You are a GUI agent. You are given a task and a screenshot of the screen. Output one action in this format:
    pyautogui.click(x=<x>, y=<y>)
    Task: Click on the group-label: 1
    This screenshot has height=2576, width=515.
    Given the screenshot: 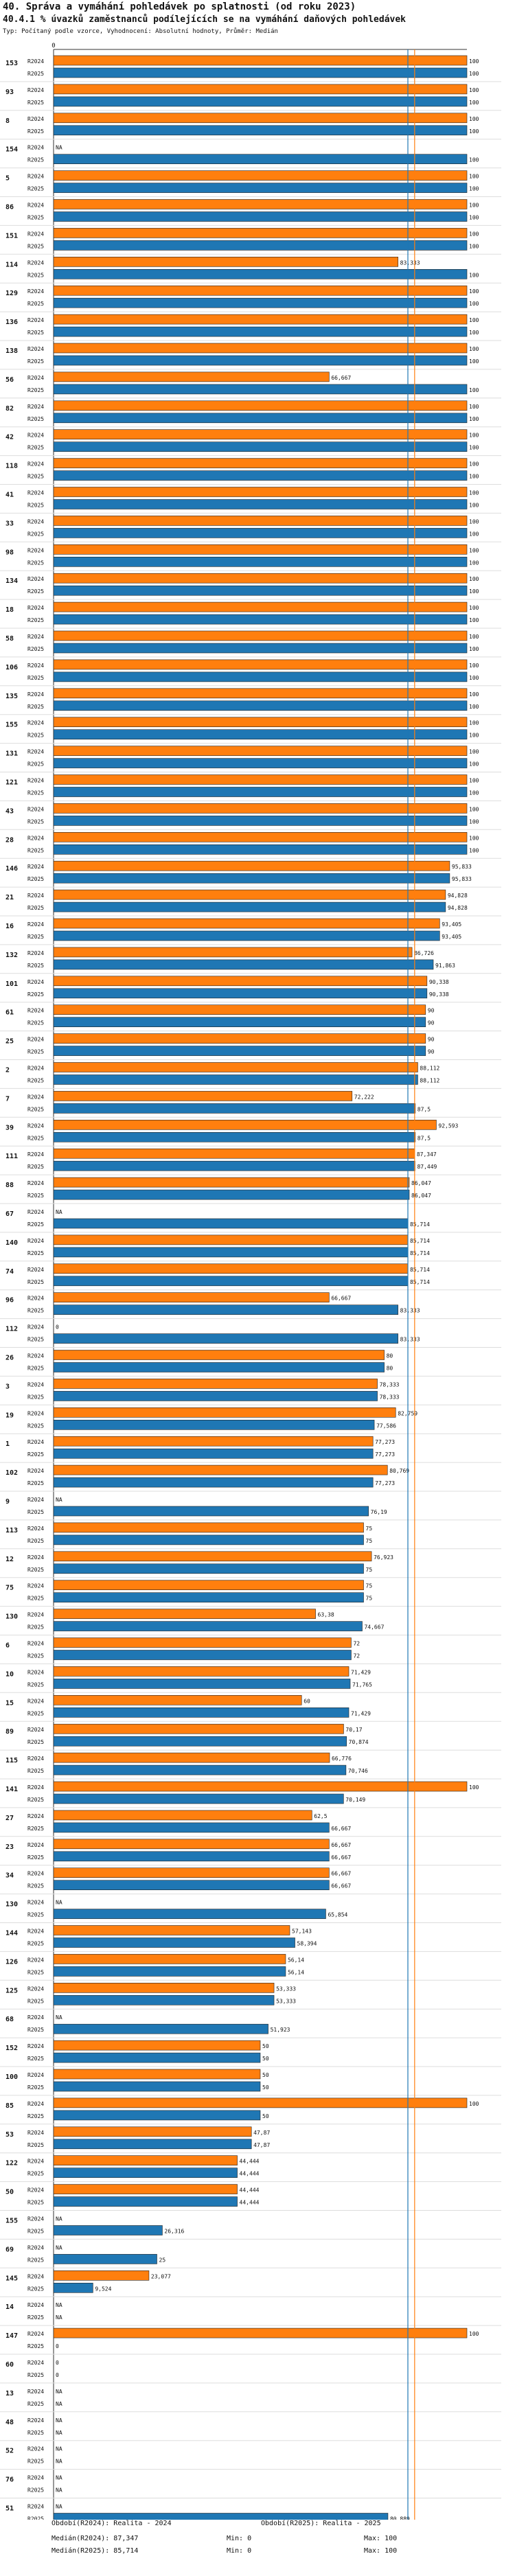 What is the action you would take?
    pyautogui.click(x=7, y=1444)
    